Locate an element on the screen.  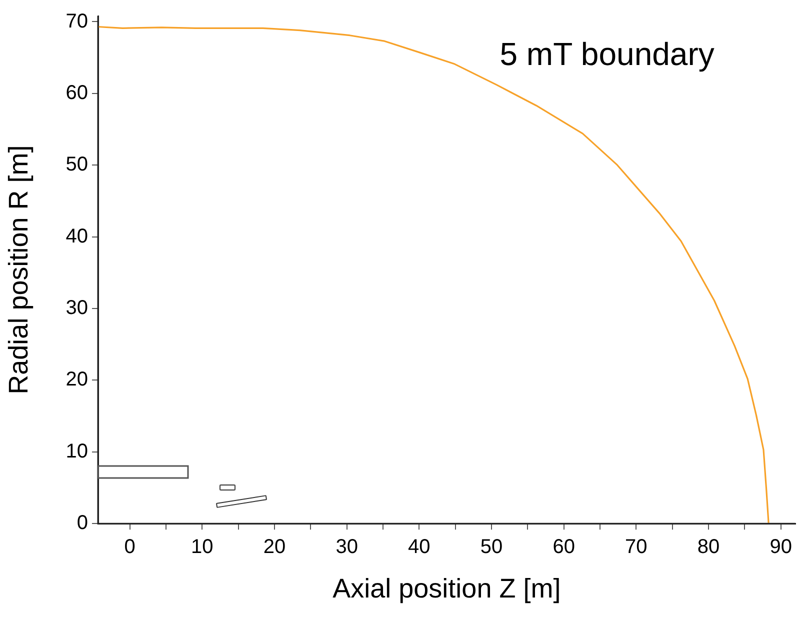
x-tick-label: 90 is located at coordinates (781, 547).